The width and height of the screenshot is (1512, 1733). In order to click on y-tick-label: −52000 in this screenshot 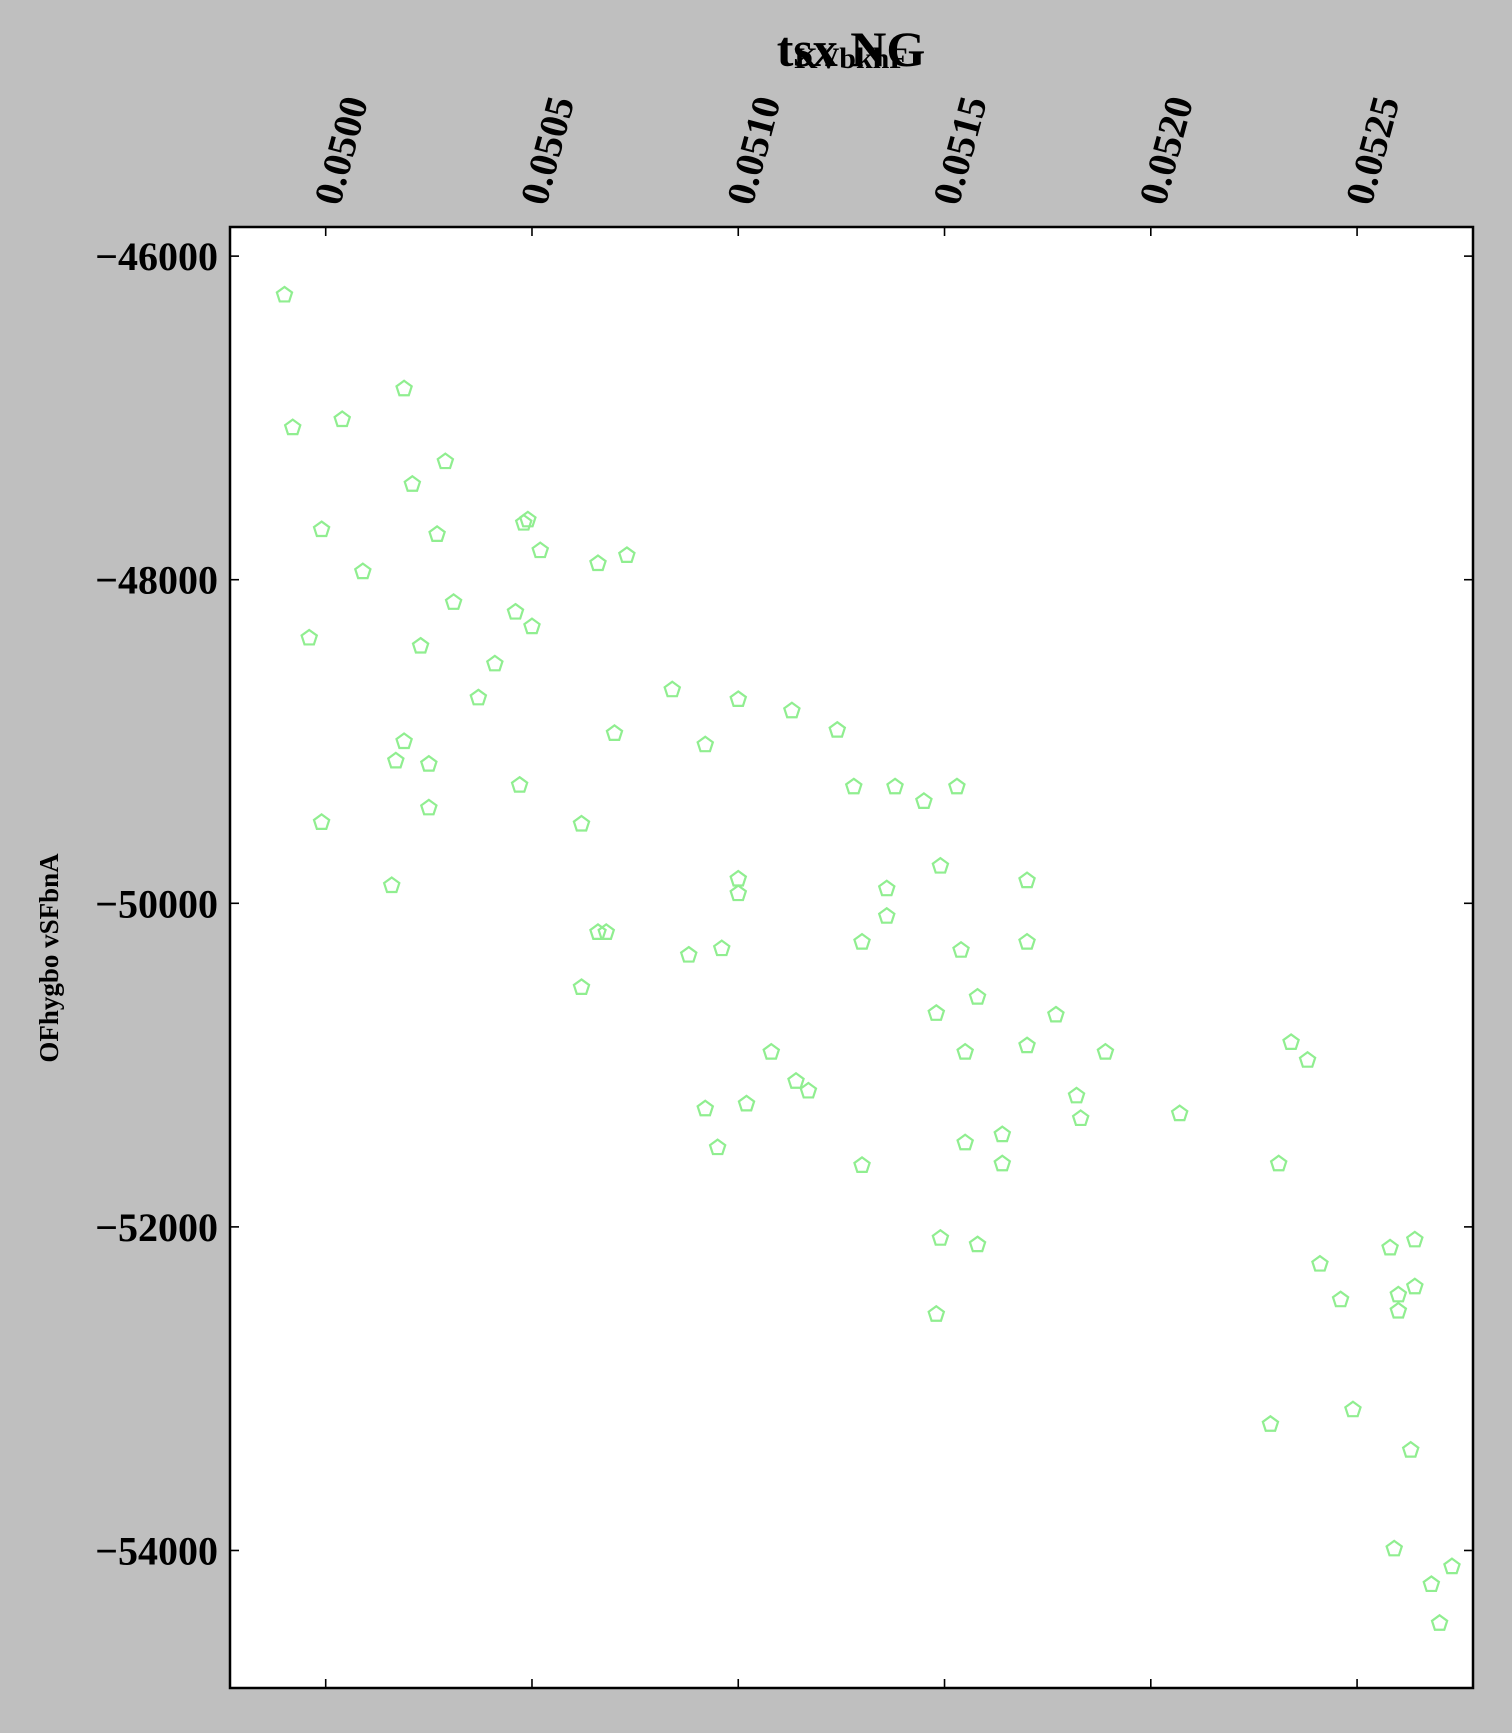, I will do `click(156, 1227)`.